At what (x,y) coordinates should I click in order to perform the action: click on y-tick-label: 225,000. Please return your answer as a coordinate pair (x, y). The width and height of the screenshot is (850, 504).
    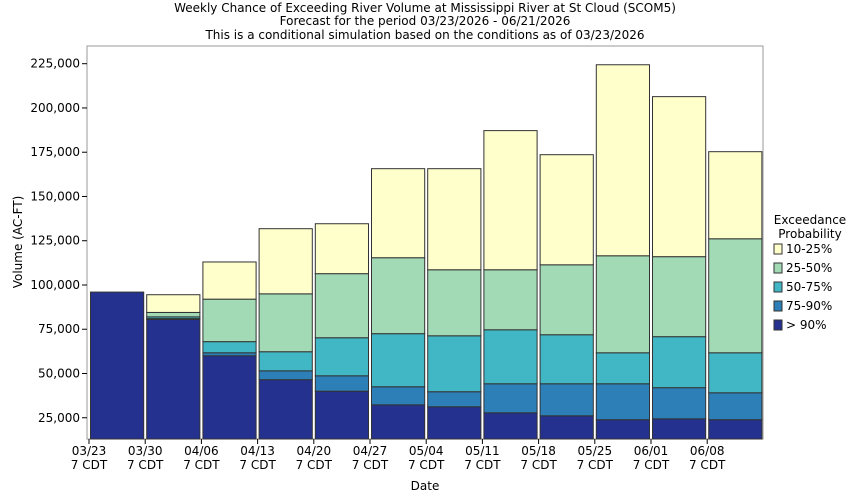
    Looking at the image, I should click on (55, 64).